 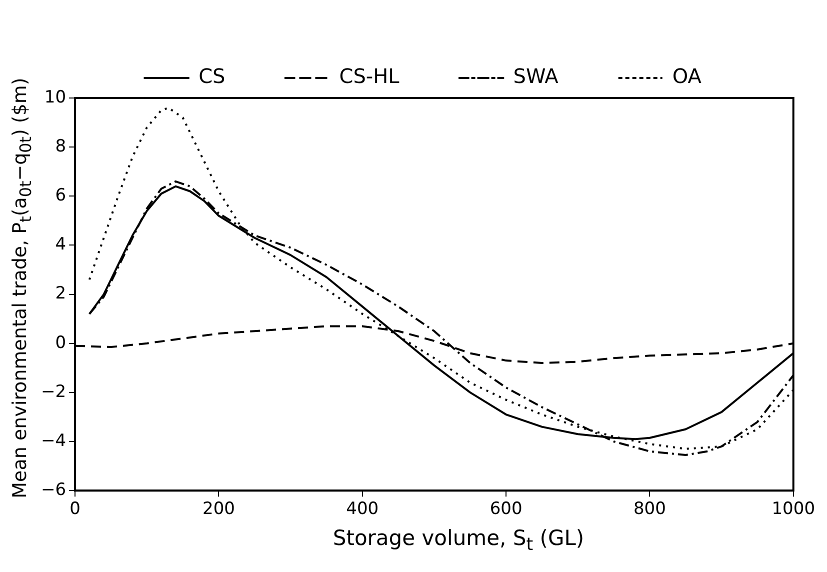 What do you see at coordinates (53, 392) in the screenshot?
I see `y-tick-label: −2` at bounding box center [53, 392].